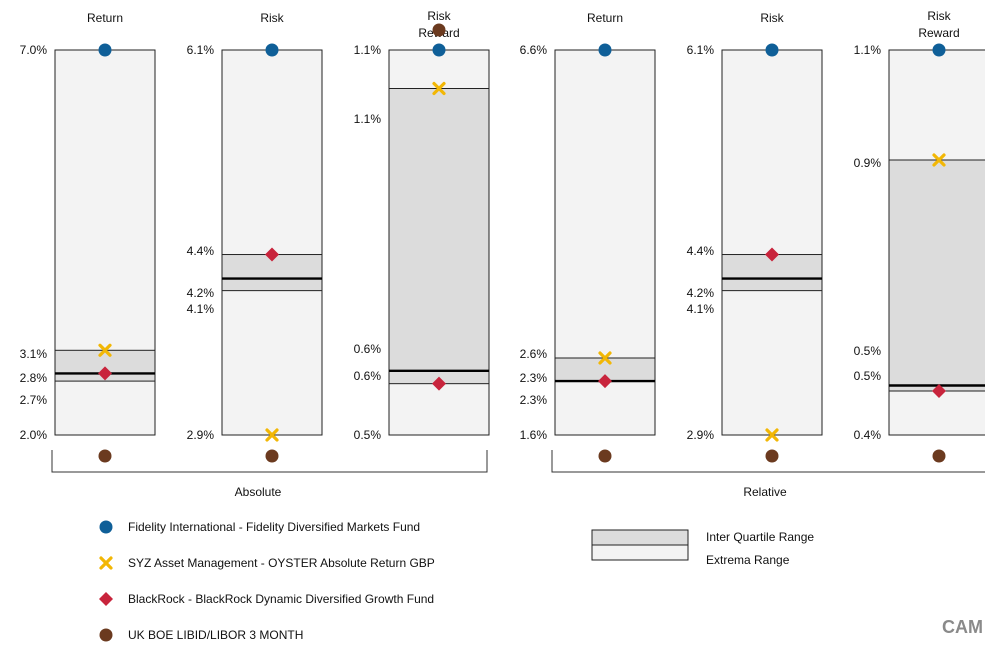 Image resolution: width=985 pixels, height=648 pixels. What do you see at coordinates (106, 563) in the screenshot?
I see `legend-marker-syz` at bounding box center [106, 563].